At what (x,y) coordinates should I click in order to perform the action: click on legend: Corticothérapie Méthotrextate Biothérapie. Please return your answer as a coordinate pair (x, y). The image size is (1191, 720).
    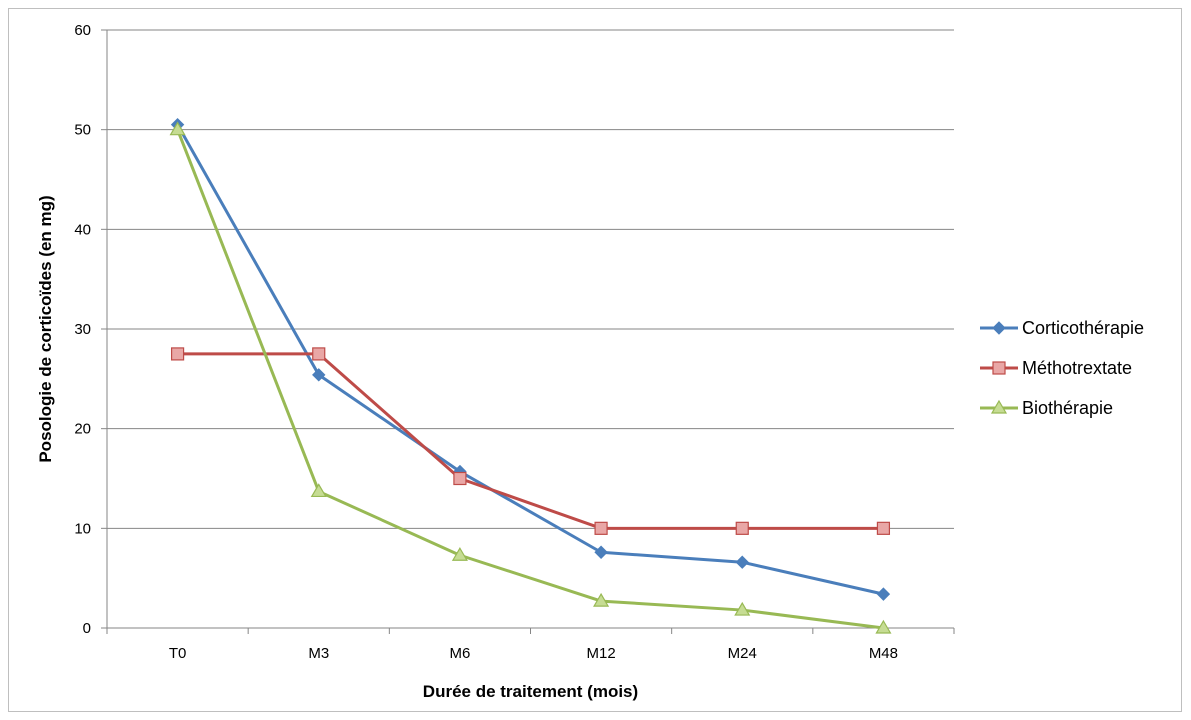
    Looking at the image, I should click on (1062, 368).